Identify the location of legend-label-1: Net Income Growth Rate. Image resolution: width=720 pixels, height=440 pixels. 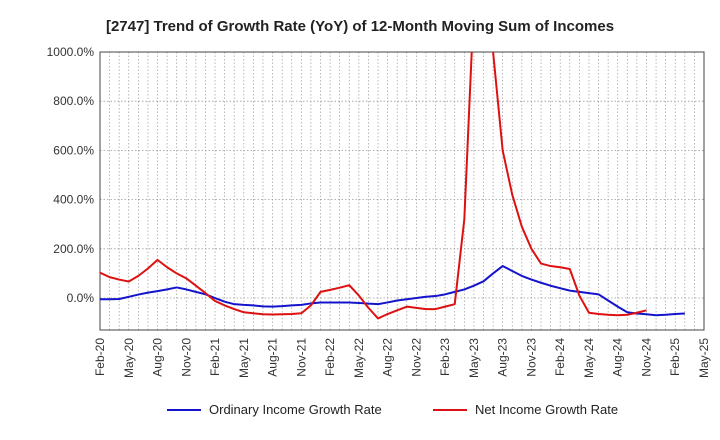
(546, 409).